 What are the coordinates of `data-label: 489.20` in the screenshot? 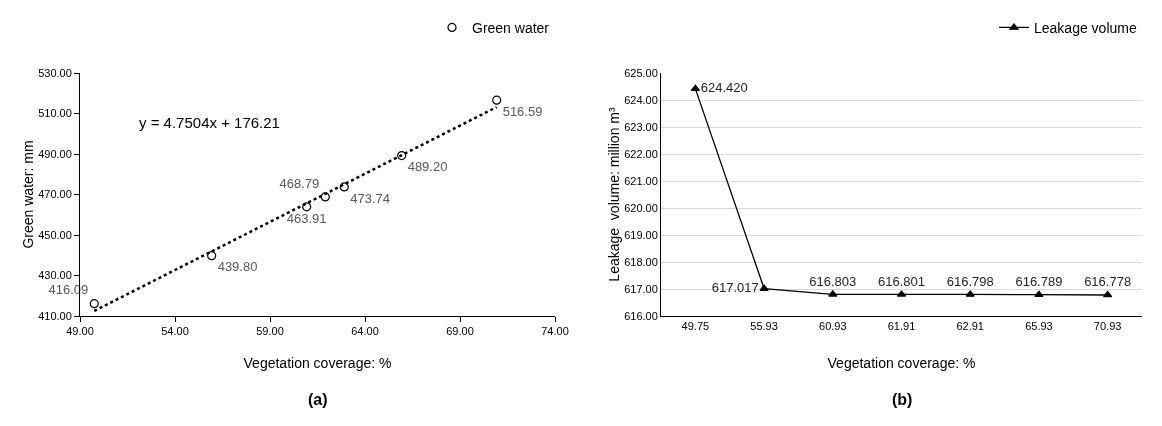 It's located at (427, 167).